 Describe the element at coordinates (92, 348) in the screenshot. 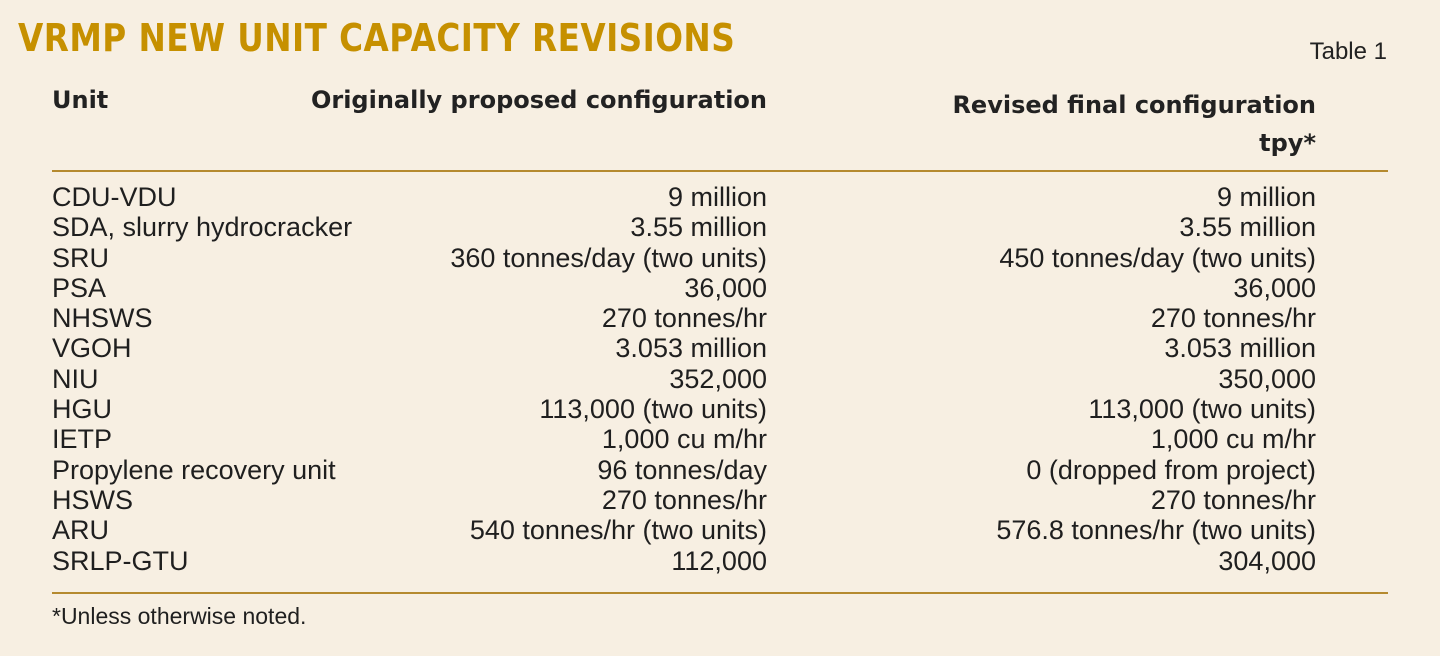

I see `unit-cell: VGOH` at that location.